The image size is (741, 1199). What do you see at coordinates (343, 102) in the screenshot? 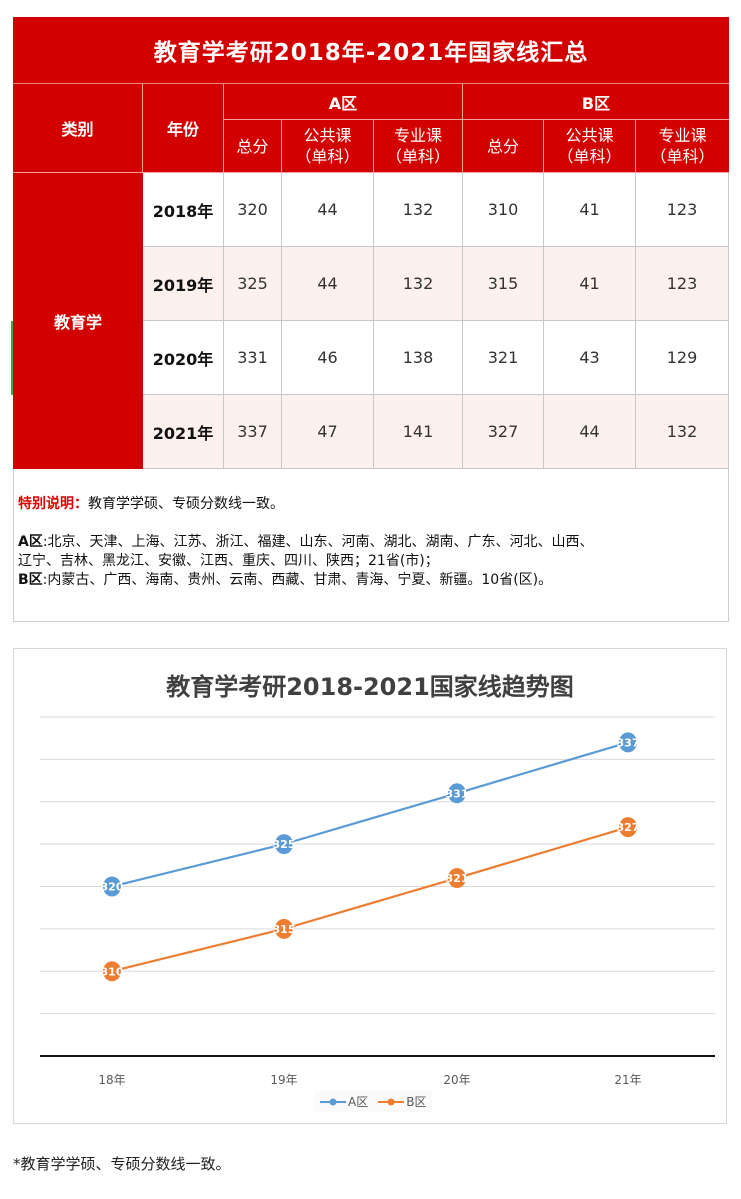
I see `header-zone-a: A区` at bounding box center [343, 102].